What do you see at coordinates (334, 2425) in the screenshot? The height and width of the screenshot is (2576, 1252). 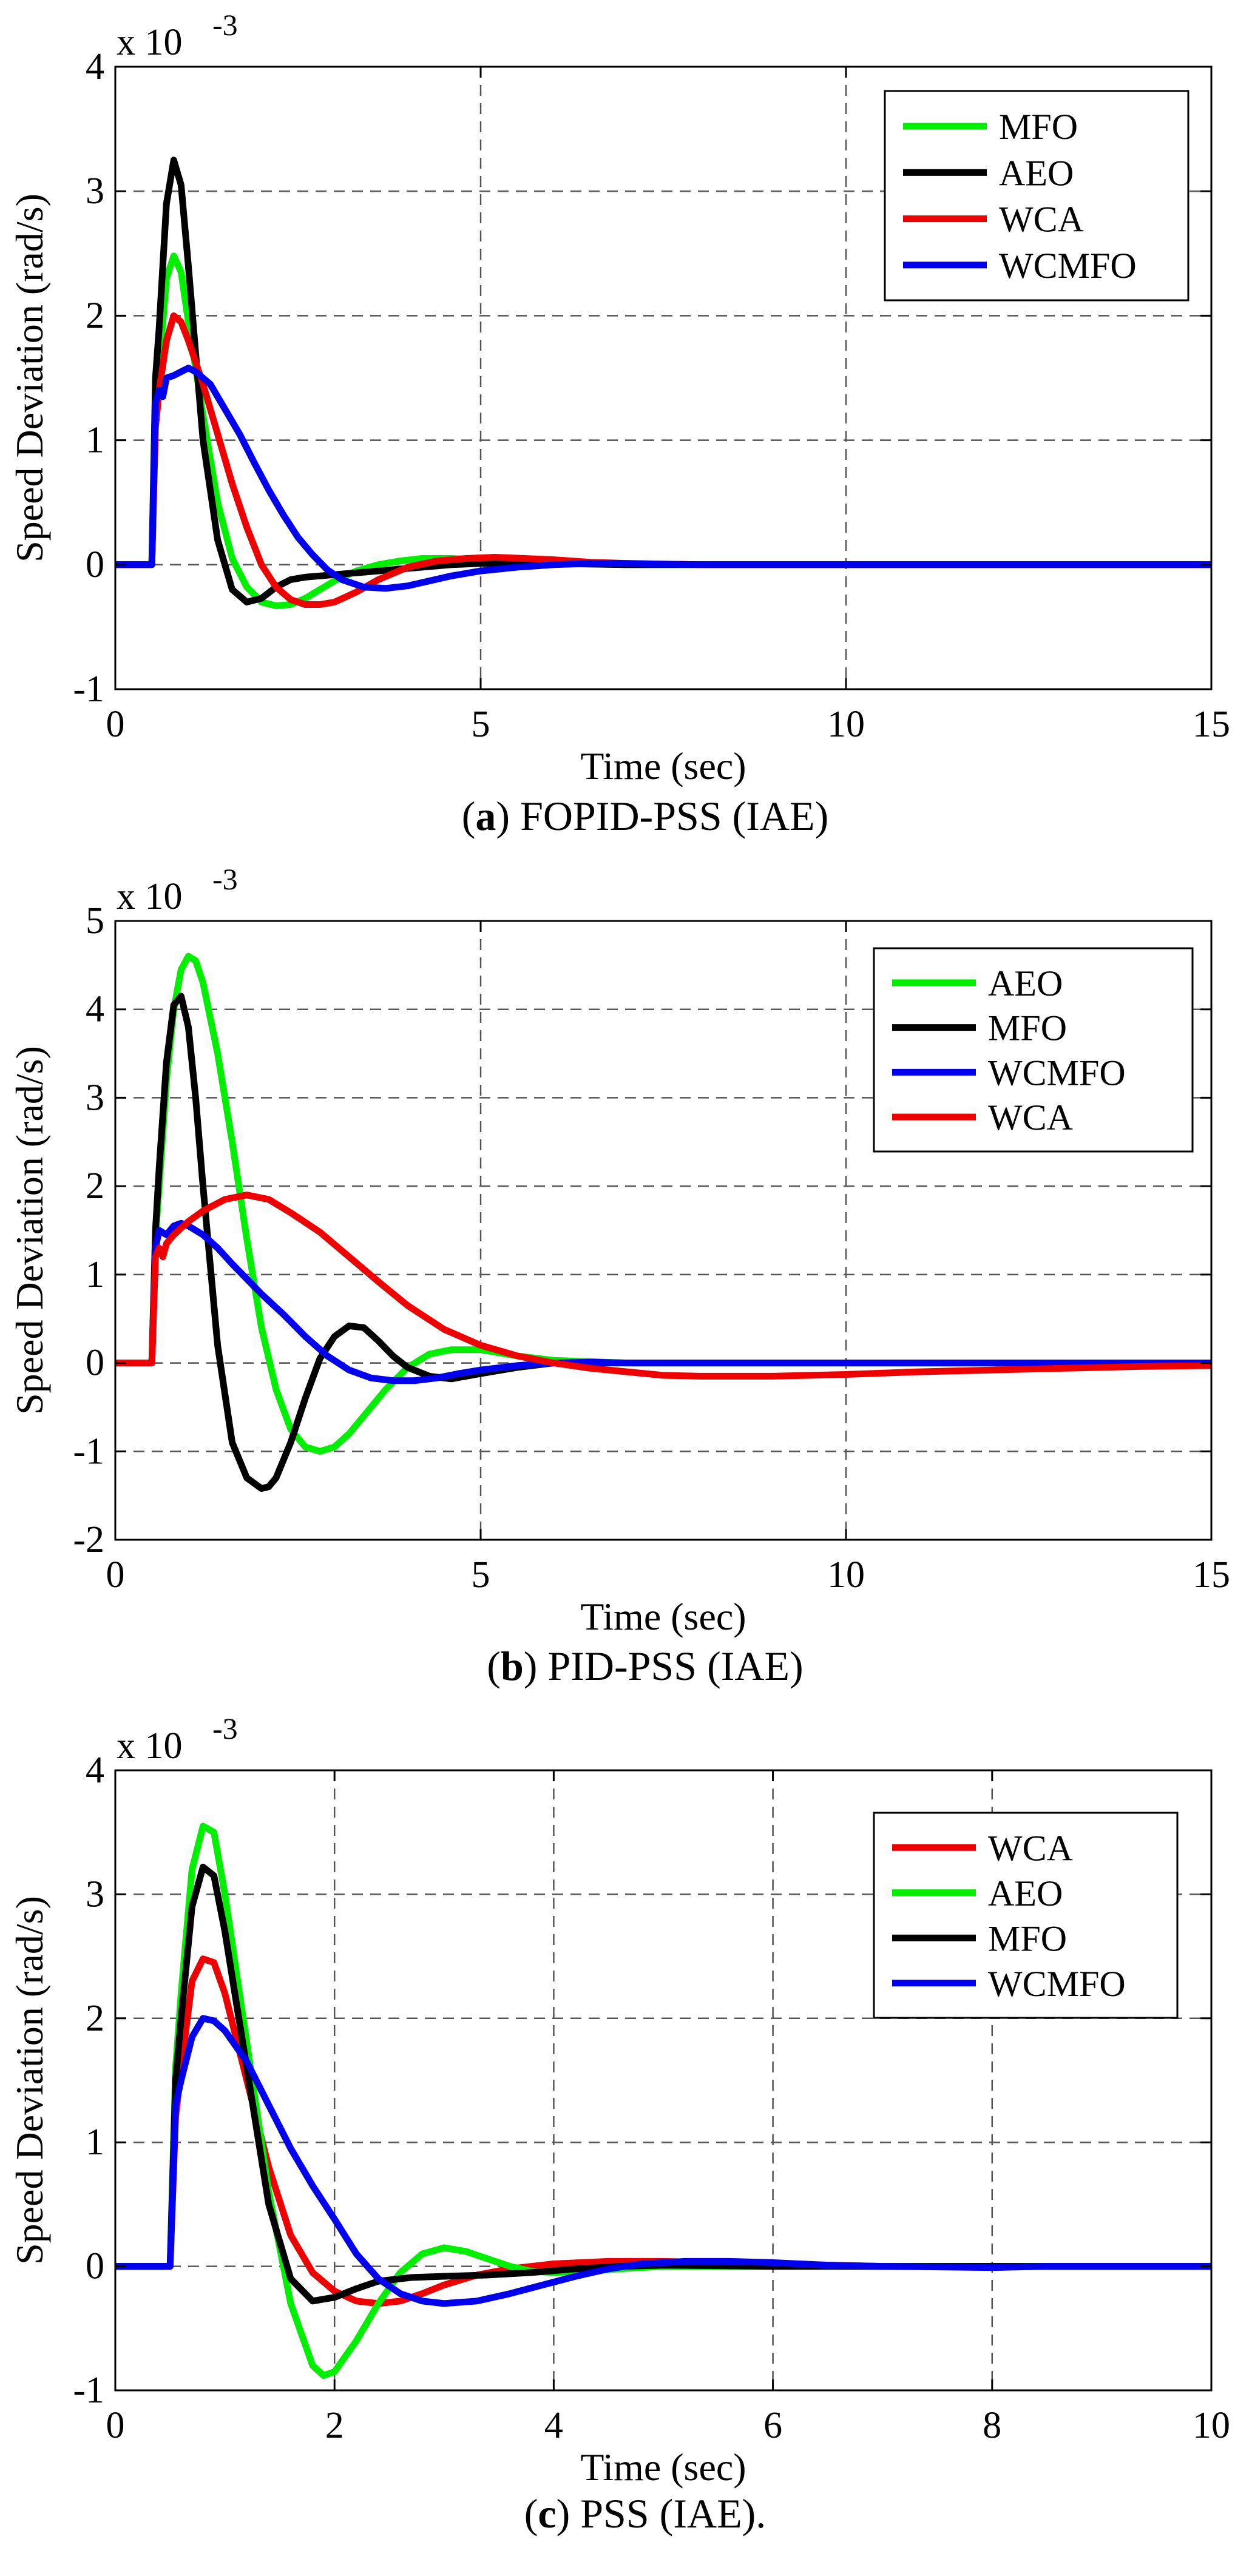 I see `x-tick-label: 2` at bounding box center [334, 2425].